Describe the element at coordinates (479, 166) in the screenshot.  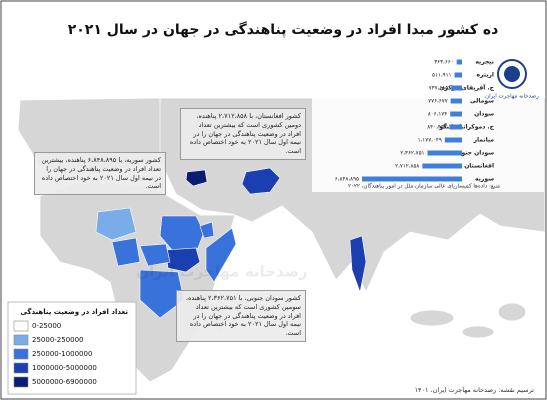
I see `bar-category: افغانستان` at that location.